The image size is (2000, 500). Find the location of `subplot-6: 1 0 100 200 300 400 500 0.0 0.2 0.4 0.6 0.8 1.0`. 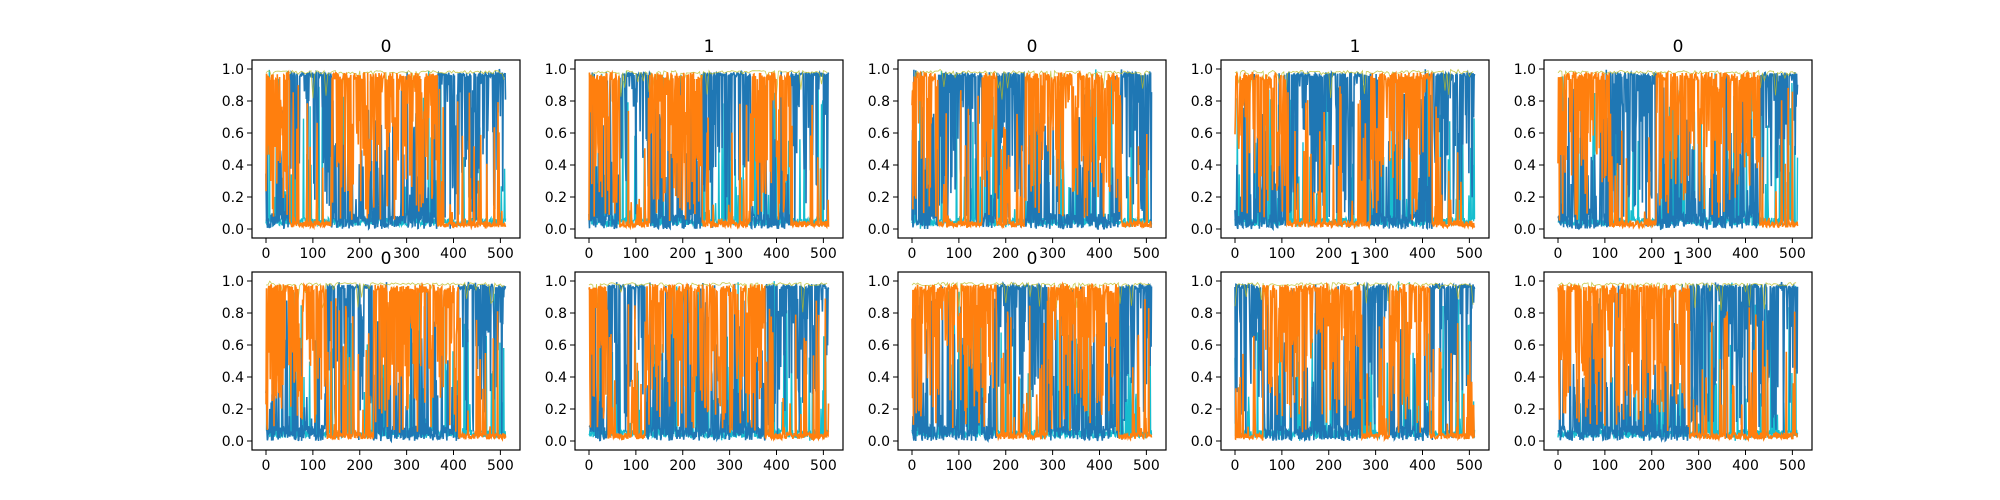

subplot-6: 1 0 100 200 300 400 500 0.0 0.2 0.4 0.6 0.8 1.0 is located at coordinates (694, 361).